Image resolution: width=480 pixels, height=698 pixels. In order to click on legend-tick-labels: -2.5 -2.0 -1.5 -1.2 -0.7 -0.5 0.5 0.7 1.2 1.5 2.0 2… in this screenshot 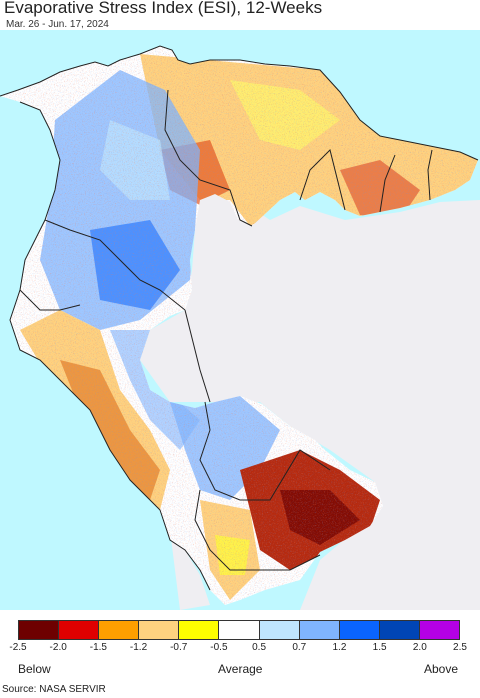, I will do `click(238, 649)`.